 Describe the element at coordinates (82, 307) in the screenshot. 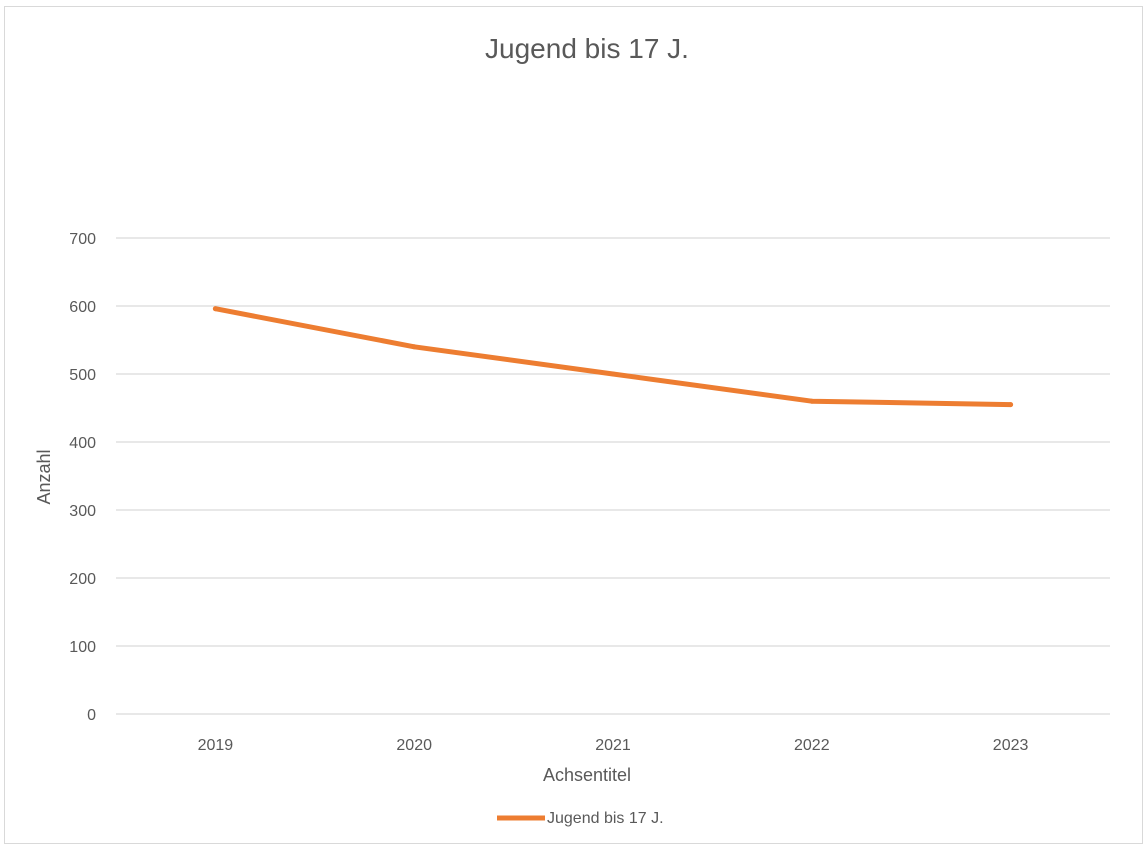

I see `y-tick-label-600: 600` at that location.